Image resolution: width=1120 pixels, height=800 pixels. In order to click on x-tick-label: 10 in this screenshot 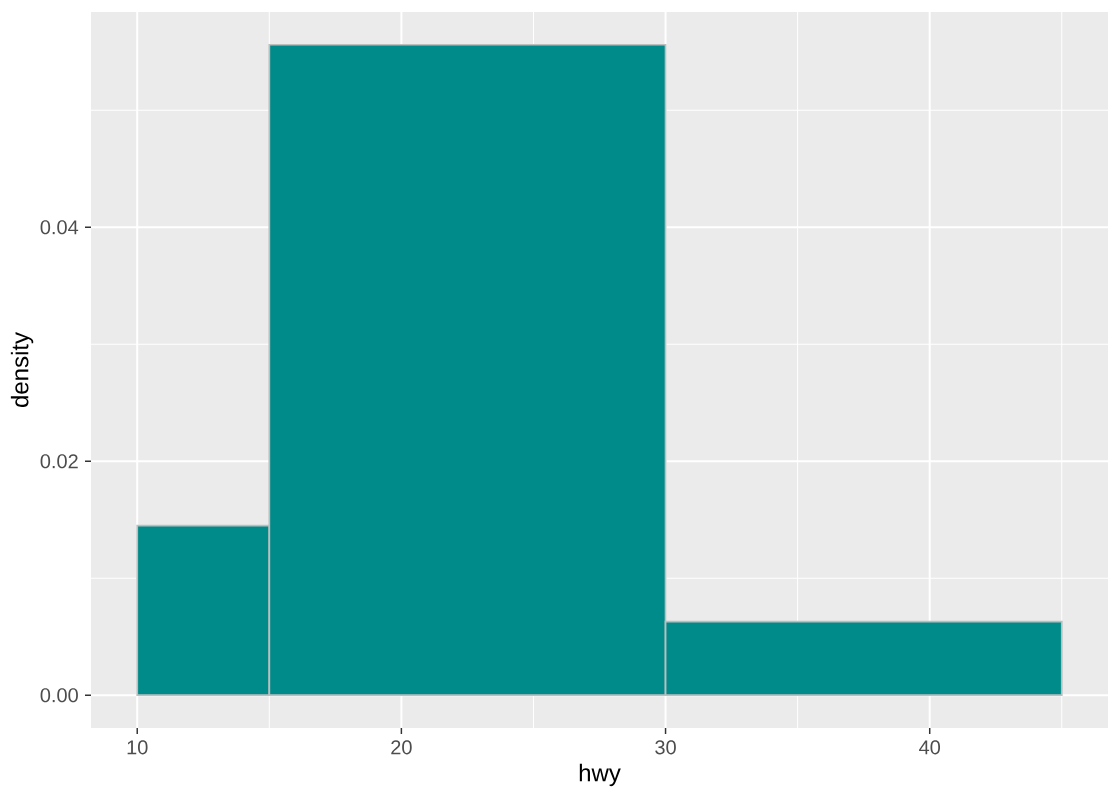, I will do `click(137, 747)`.